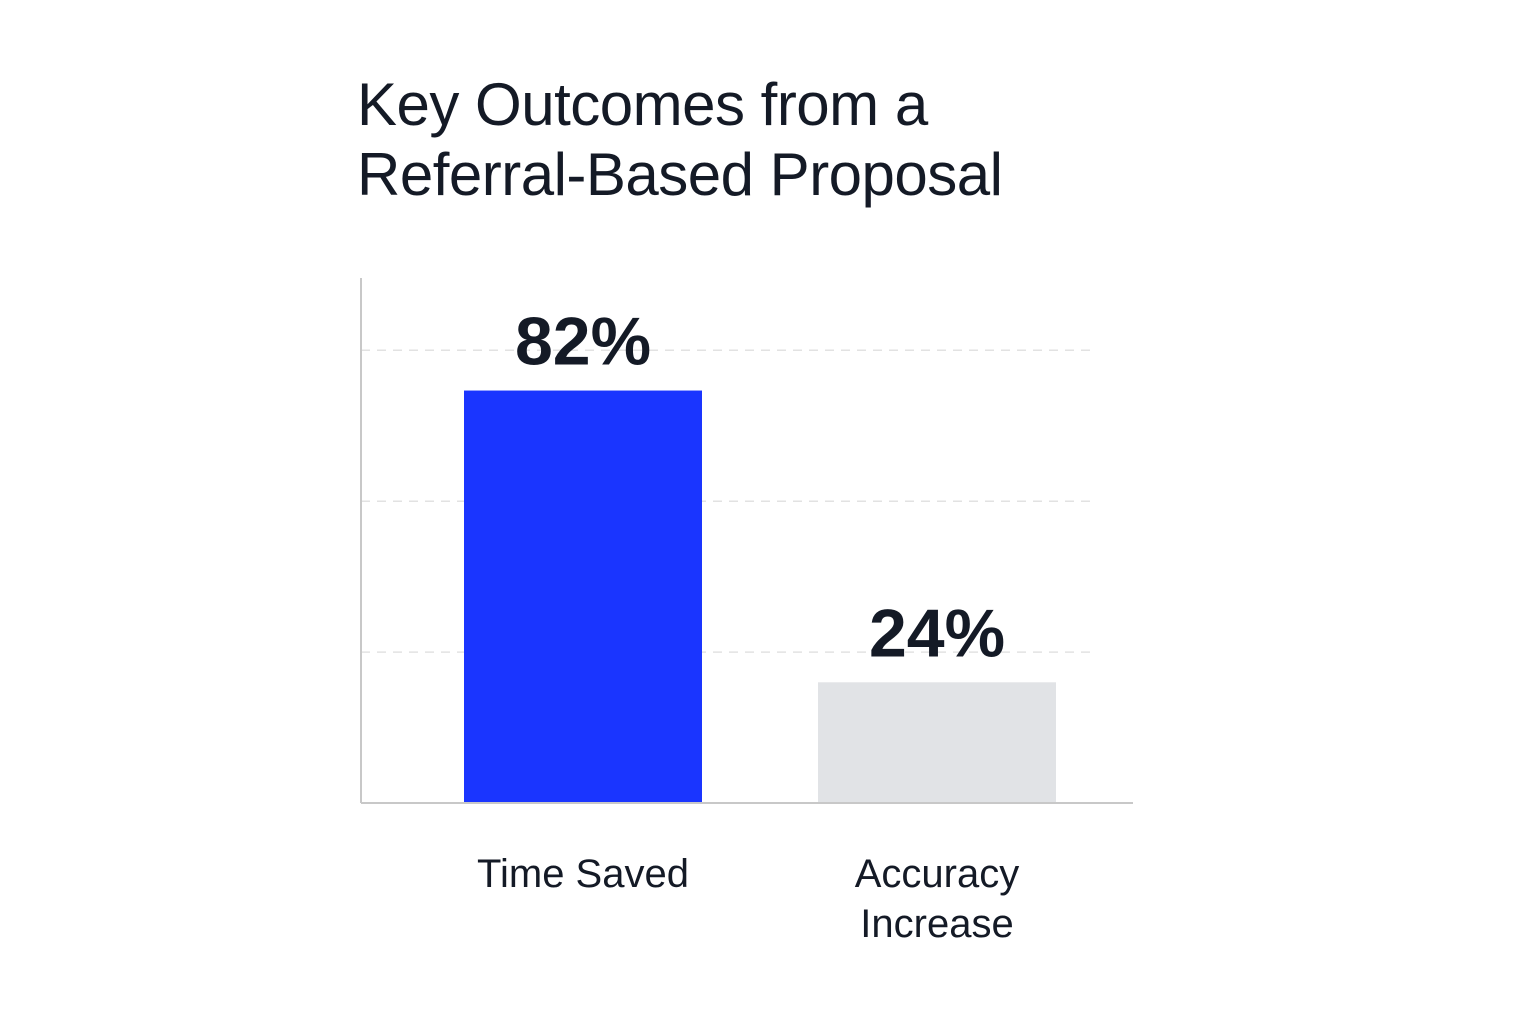 The width and height of the screenshot is (1536, 1024). Describe the element at coordinates (937, 874) in the screenshot. I see `category-label-2-line-1: Accuracy` at that location.